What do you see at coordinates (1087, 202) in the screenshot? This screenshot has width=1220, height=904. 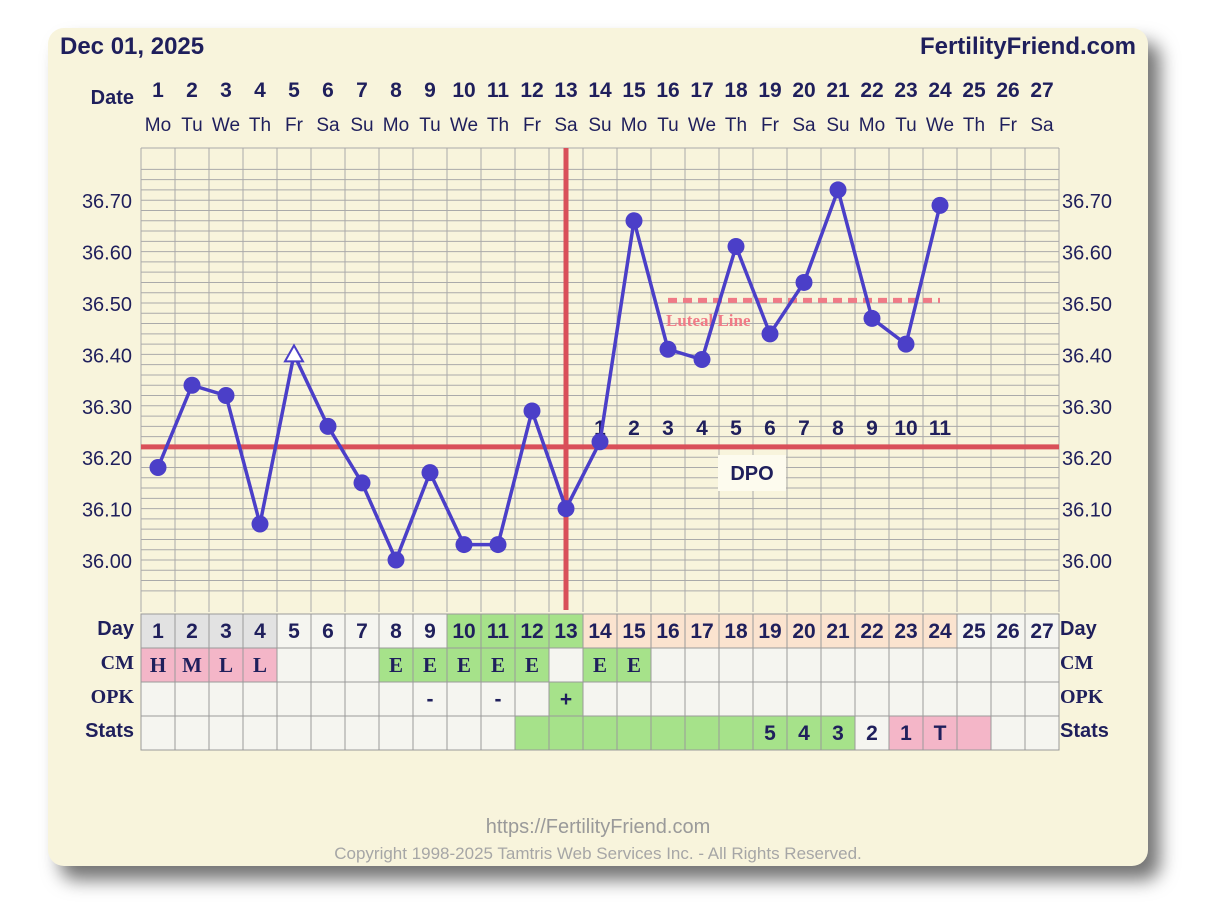 I see `y-tick-label-right: 36.70` at bounding box center [1087, 202].